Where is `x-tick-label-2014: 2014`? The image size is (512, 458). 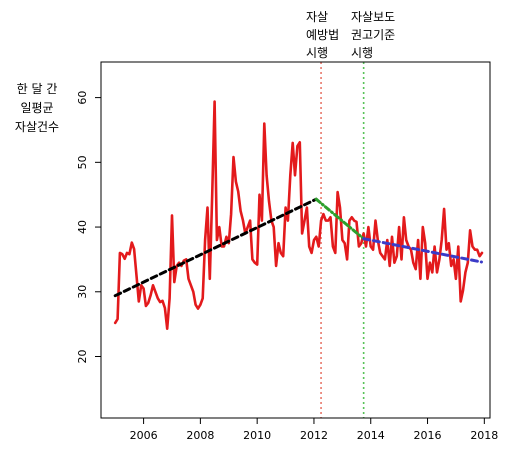
x-tick-label-2014: 2014 is located at coordinates (371, 435).